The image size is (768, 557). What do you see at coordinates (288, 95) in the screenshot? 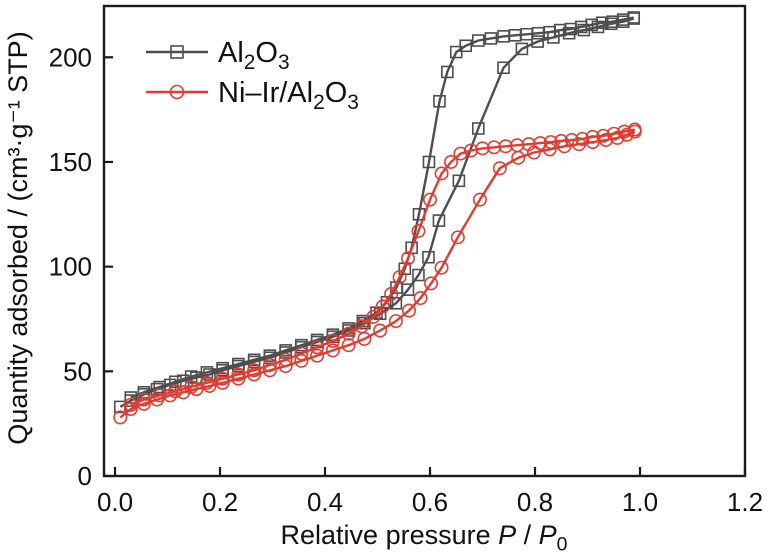
I see `legend-label: Ni–Ir/Al2O3` at bounding box center [288, 95].